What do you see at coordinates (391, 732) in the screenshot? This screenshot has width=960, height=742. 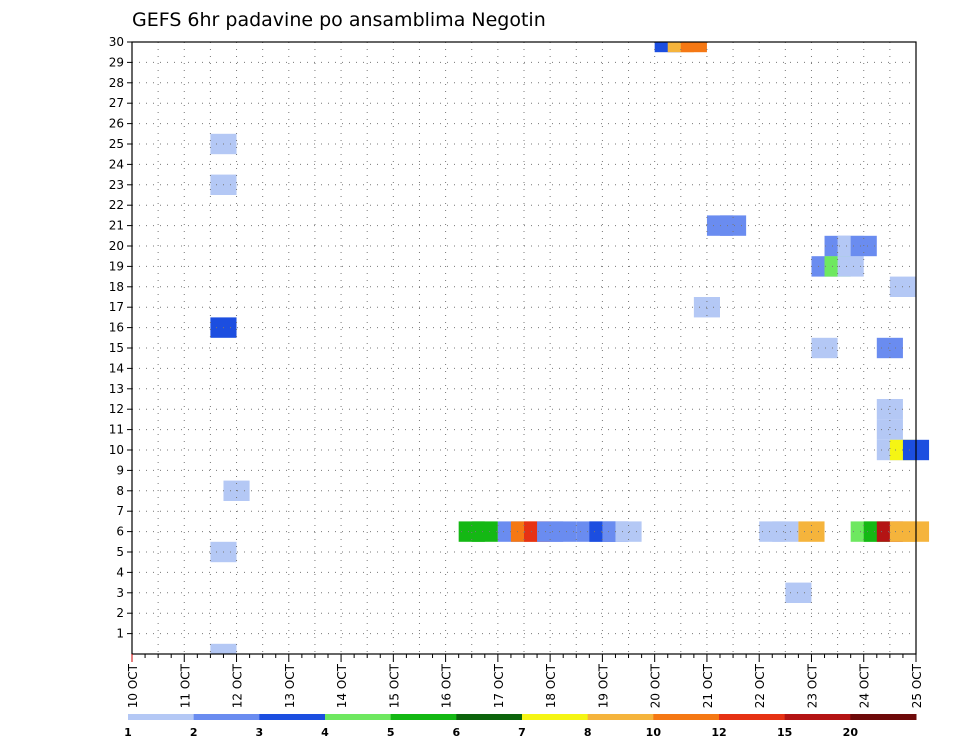 I see `legend-label: 5` at bounding box center [391, 732].